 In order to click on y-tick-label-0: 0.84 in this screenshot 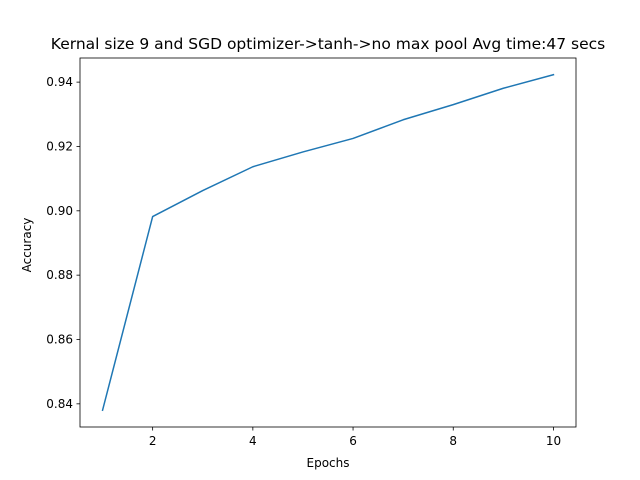, I will do `click(59, 404)`.